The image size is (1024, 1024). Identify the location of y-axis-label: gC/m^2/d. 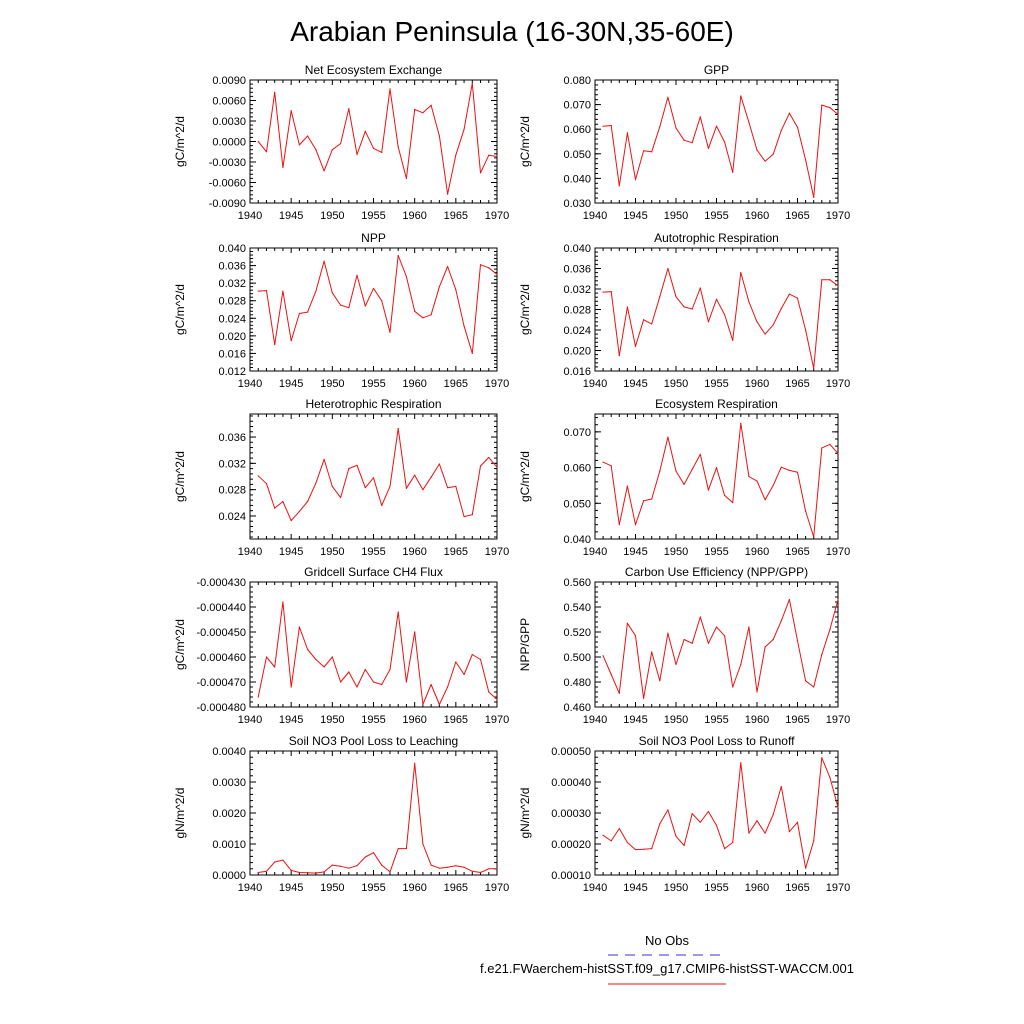
(180, 476).